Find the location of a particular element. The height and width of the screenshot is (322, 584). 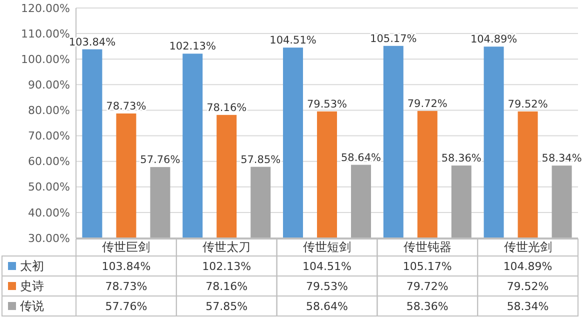

text: 78.73% is located at coordinates (126, 106).